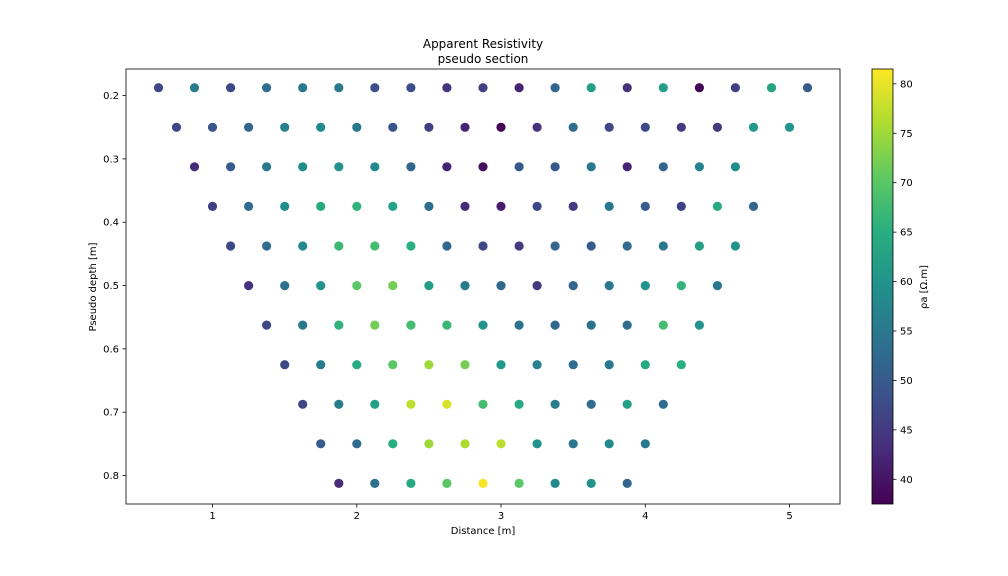  Describe the element at coordinates (111, 413) in the screenshot. I see `y-tick-label: 0.7` at that location.